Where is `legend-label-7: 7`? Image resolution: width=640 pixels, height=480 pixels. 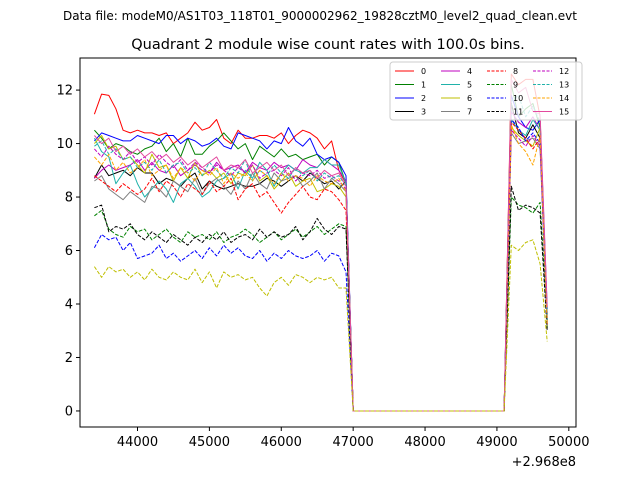 legend-label-7: 7 is located at coordinates (469, 112).